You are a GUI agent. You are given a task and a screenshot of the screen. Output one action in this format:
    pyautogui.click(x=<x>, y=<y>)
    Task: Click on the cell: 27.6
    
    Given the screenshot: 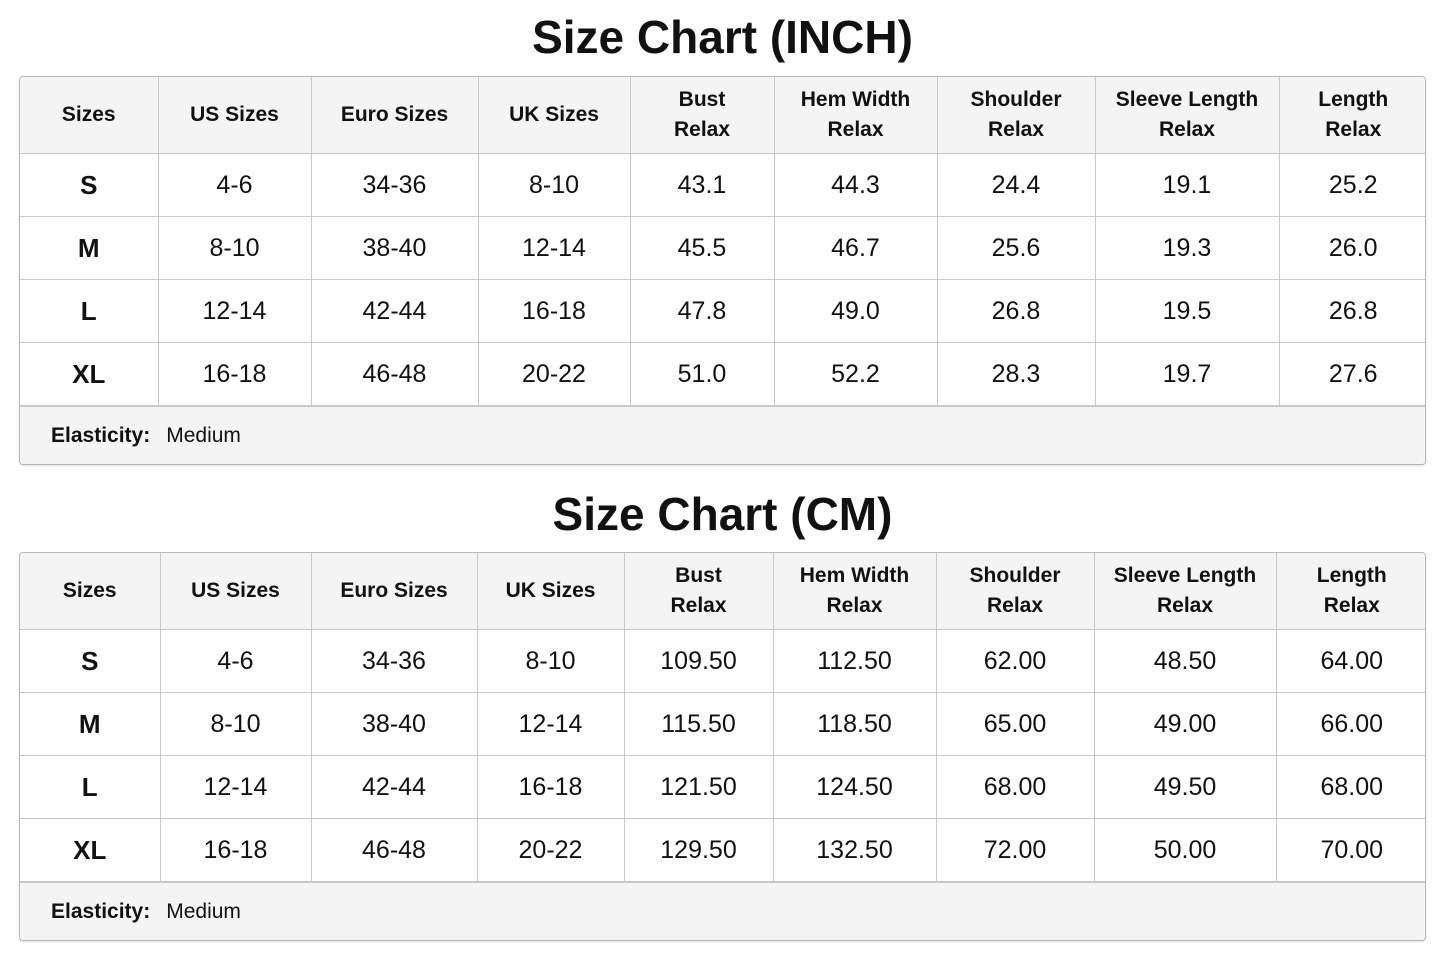 What is the action you would take?
    pyautogui.click(x=1351, y=374)
    